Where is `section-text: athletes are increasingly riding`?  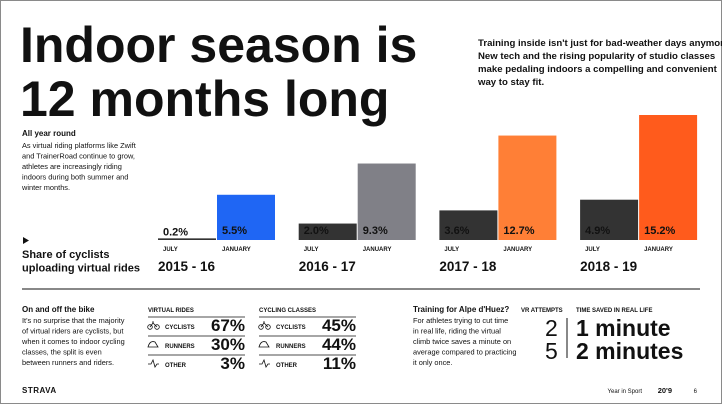
section-text: athletes are increasingly riding is located at coordinates (72, 166).